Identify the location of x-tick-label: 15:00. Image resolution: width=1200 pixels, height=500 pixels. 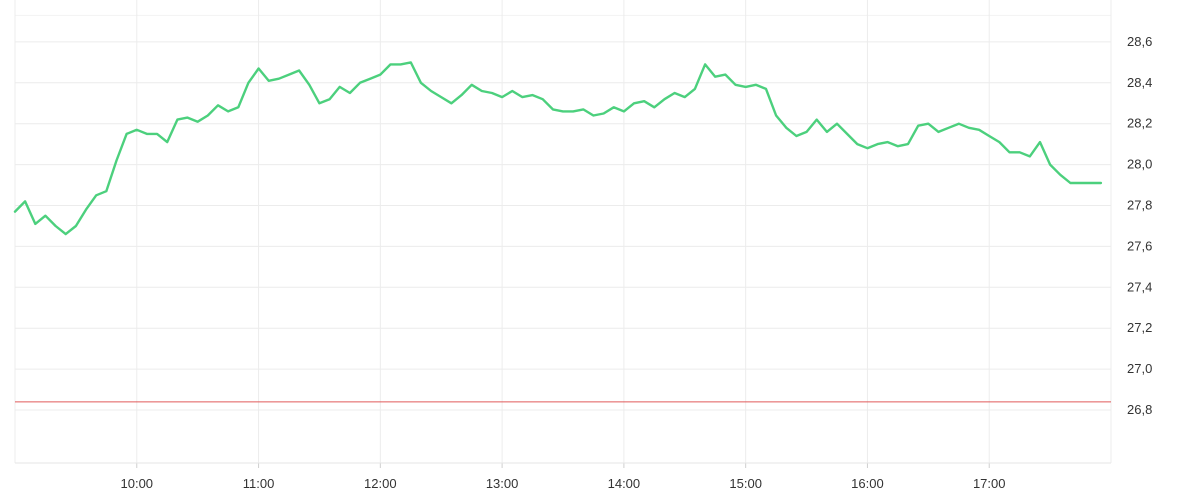
(745, 483).